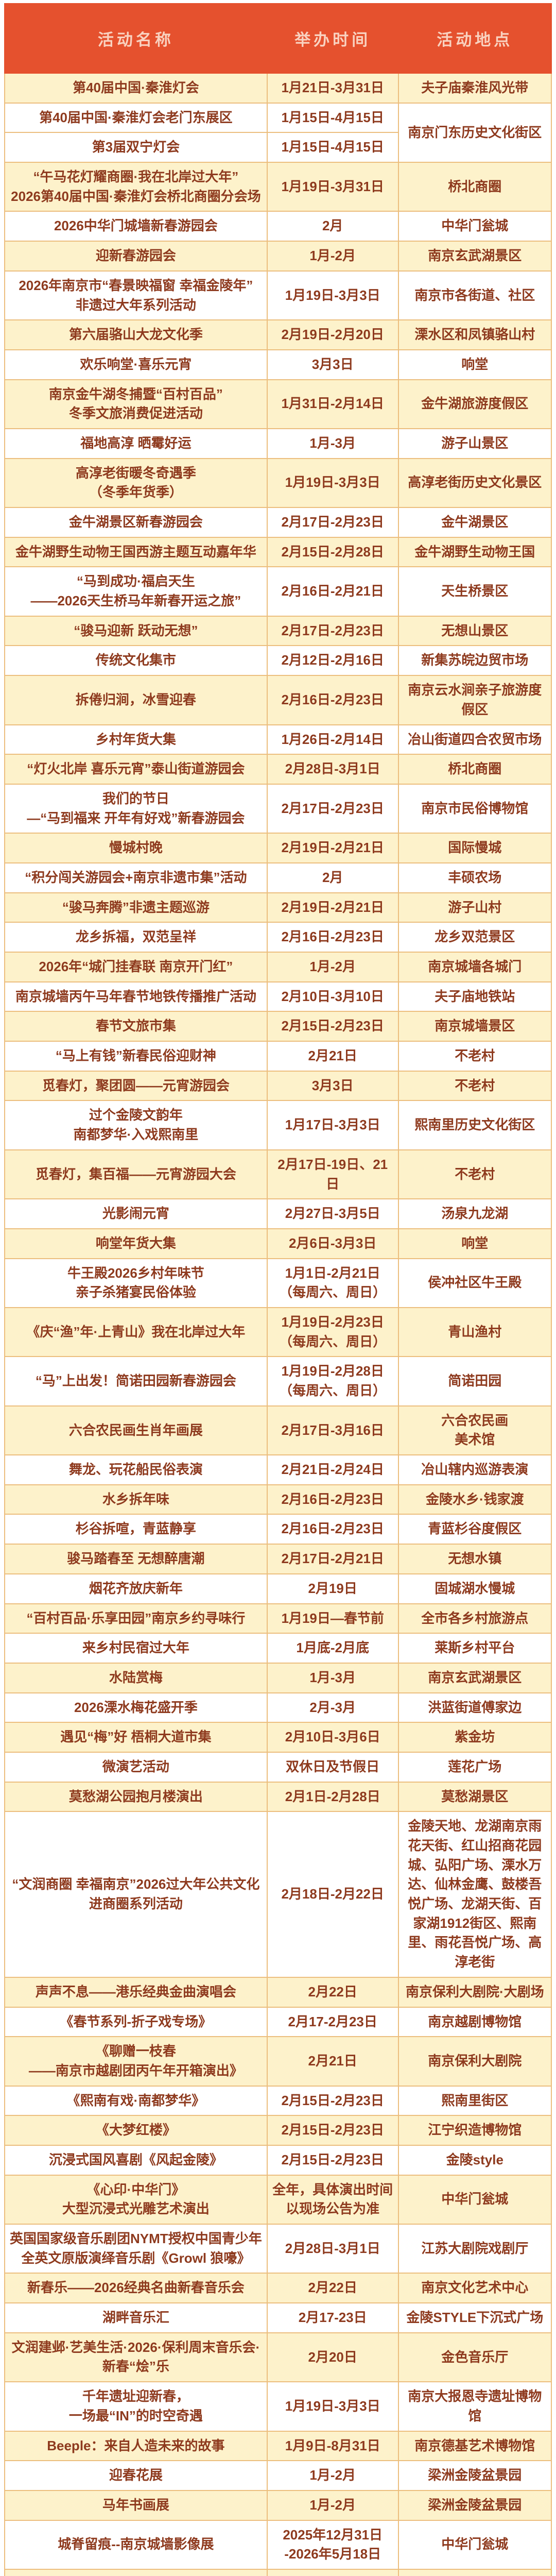  Describe the element at coordinates (332, 2061) in the screenshot. I see `event-time-cell: 2月21日` at that location.